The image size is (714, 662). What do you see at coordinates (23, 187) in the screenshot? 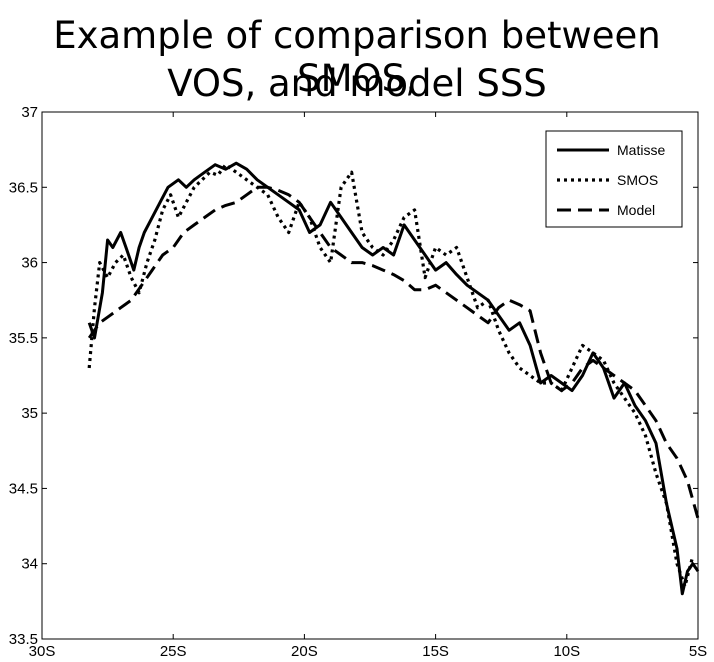
I see `y-tick-label: 36.5` at bounding box center [23, 187].